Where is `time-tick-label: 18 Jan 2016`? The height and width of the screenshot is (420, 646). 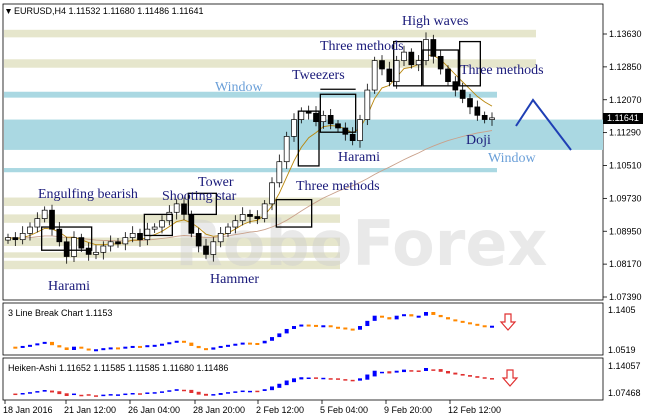
time-tick-label: 18 Jan 2016 is located at coordinates (28, 410).